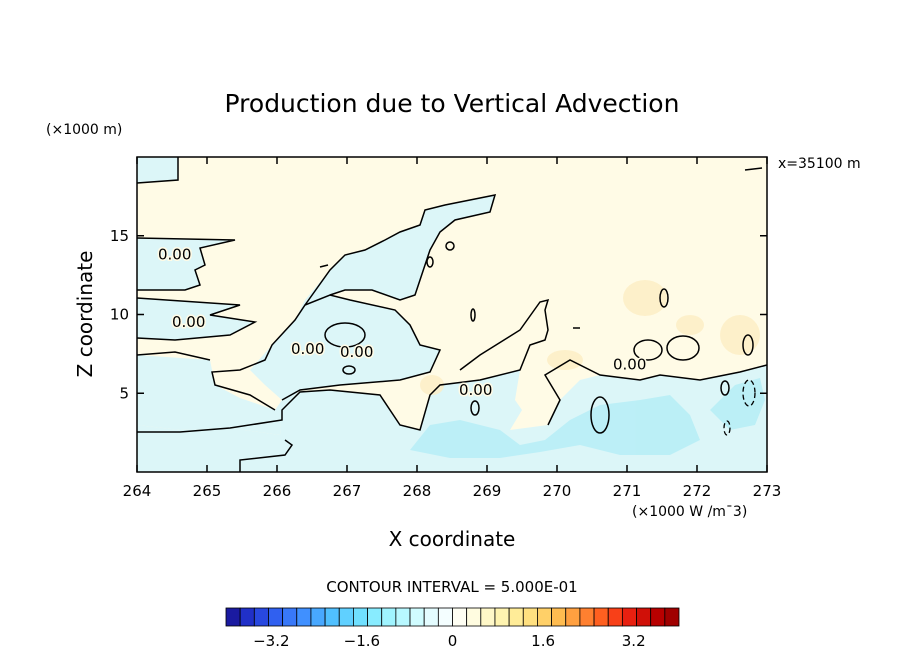  What do you see at coordinates (84, 130) in the screenshot?
I see `y-unit-label: (×1000 m)` at bounding box center [84, 130].